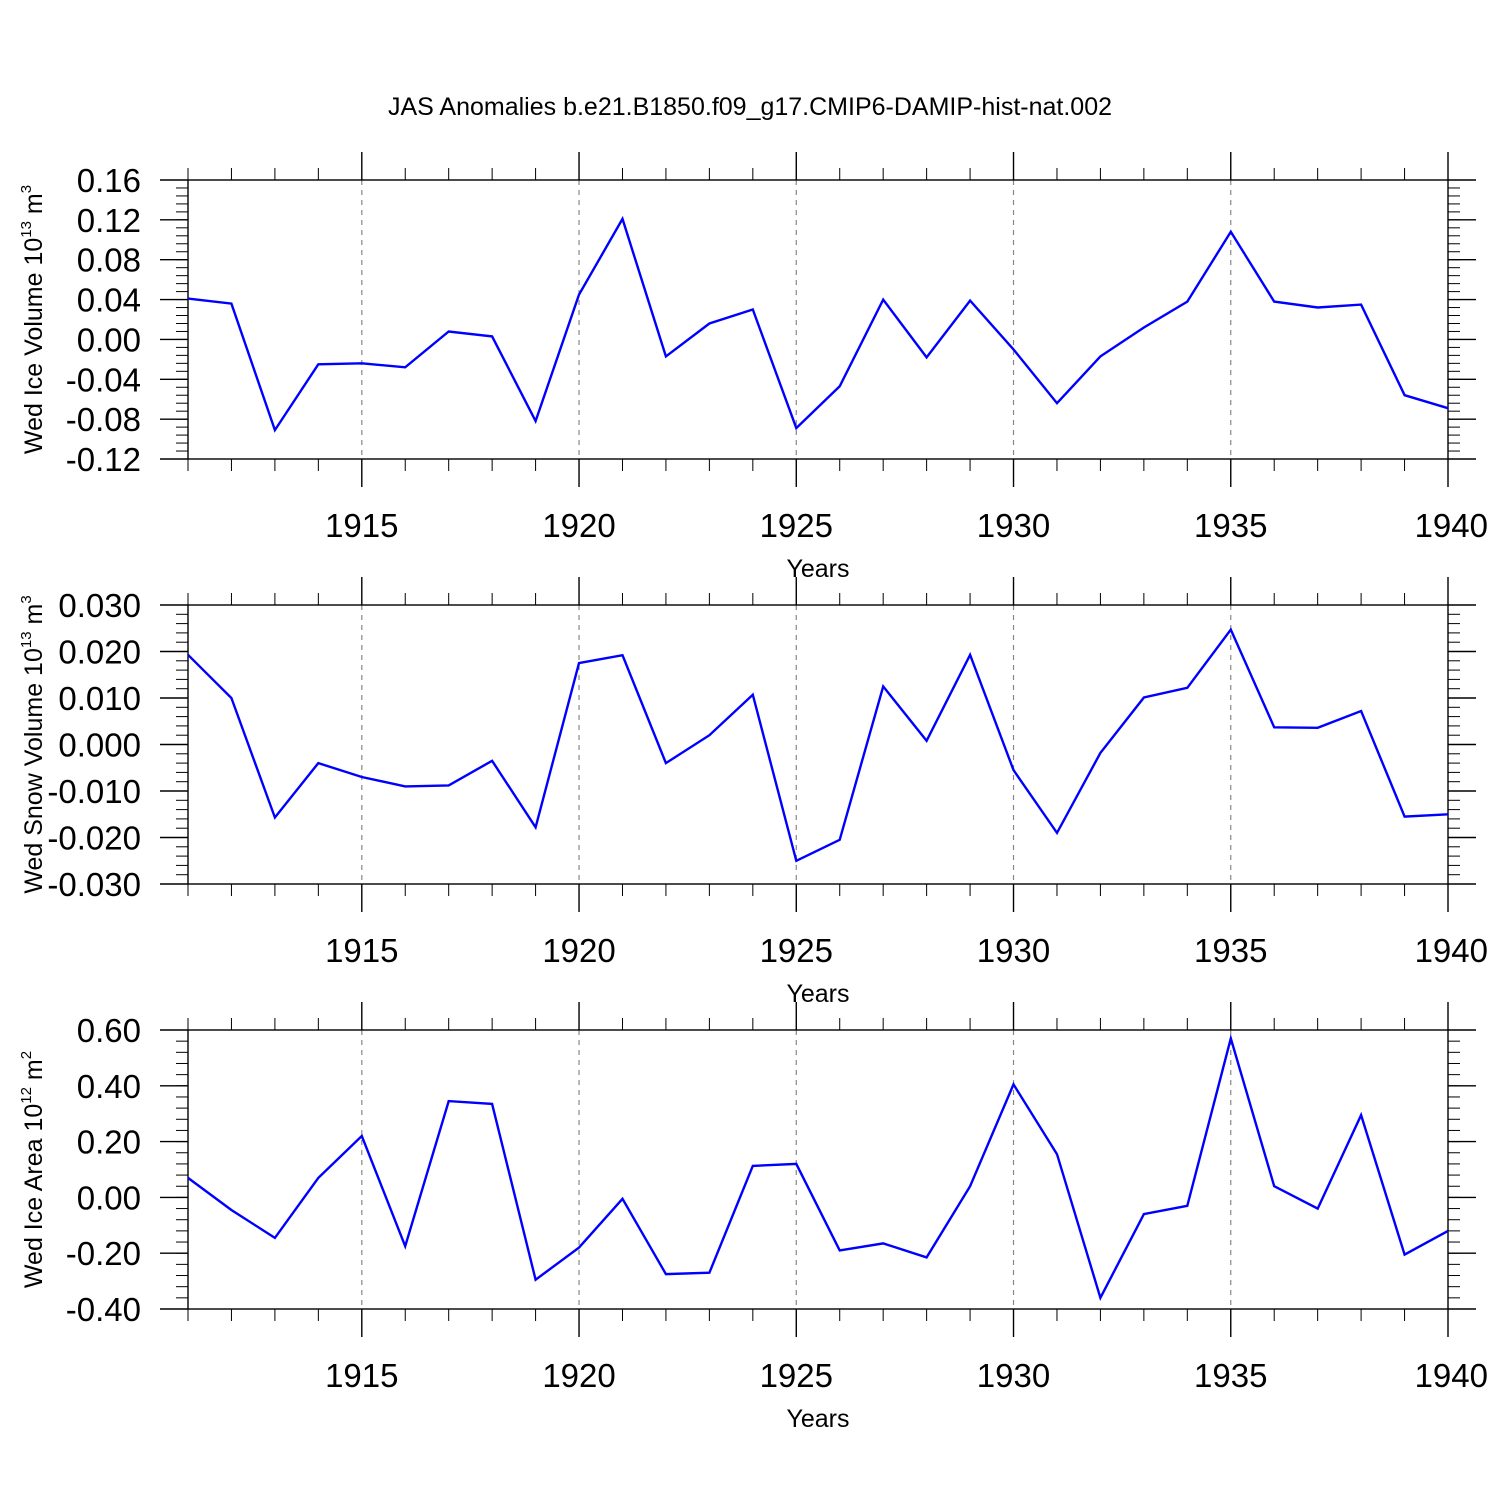  I want to click on y-axis-title-unit-exponent: 3, so click(26, 189).